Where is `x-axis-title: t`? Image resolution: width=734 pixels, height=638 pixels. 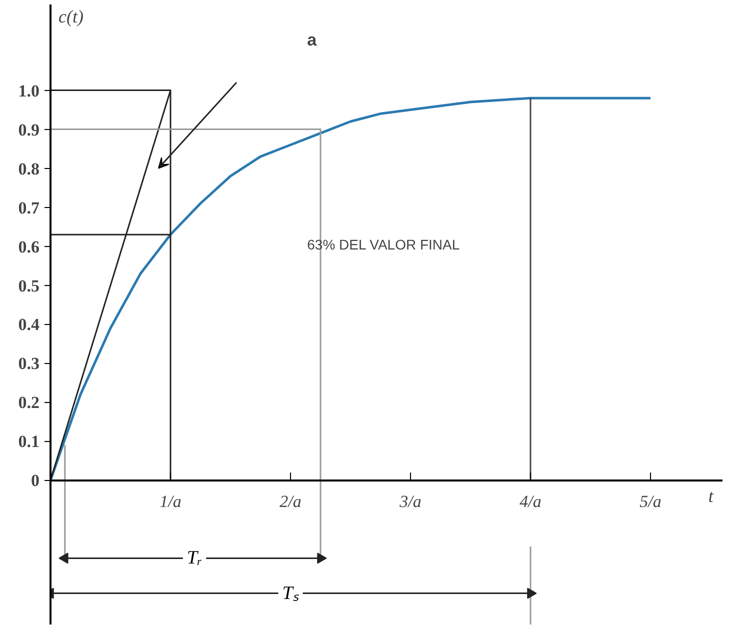
x-axis-title: t is located at coordinates (711, 496).